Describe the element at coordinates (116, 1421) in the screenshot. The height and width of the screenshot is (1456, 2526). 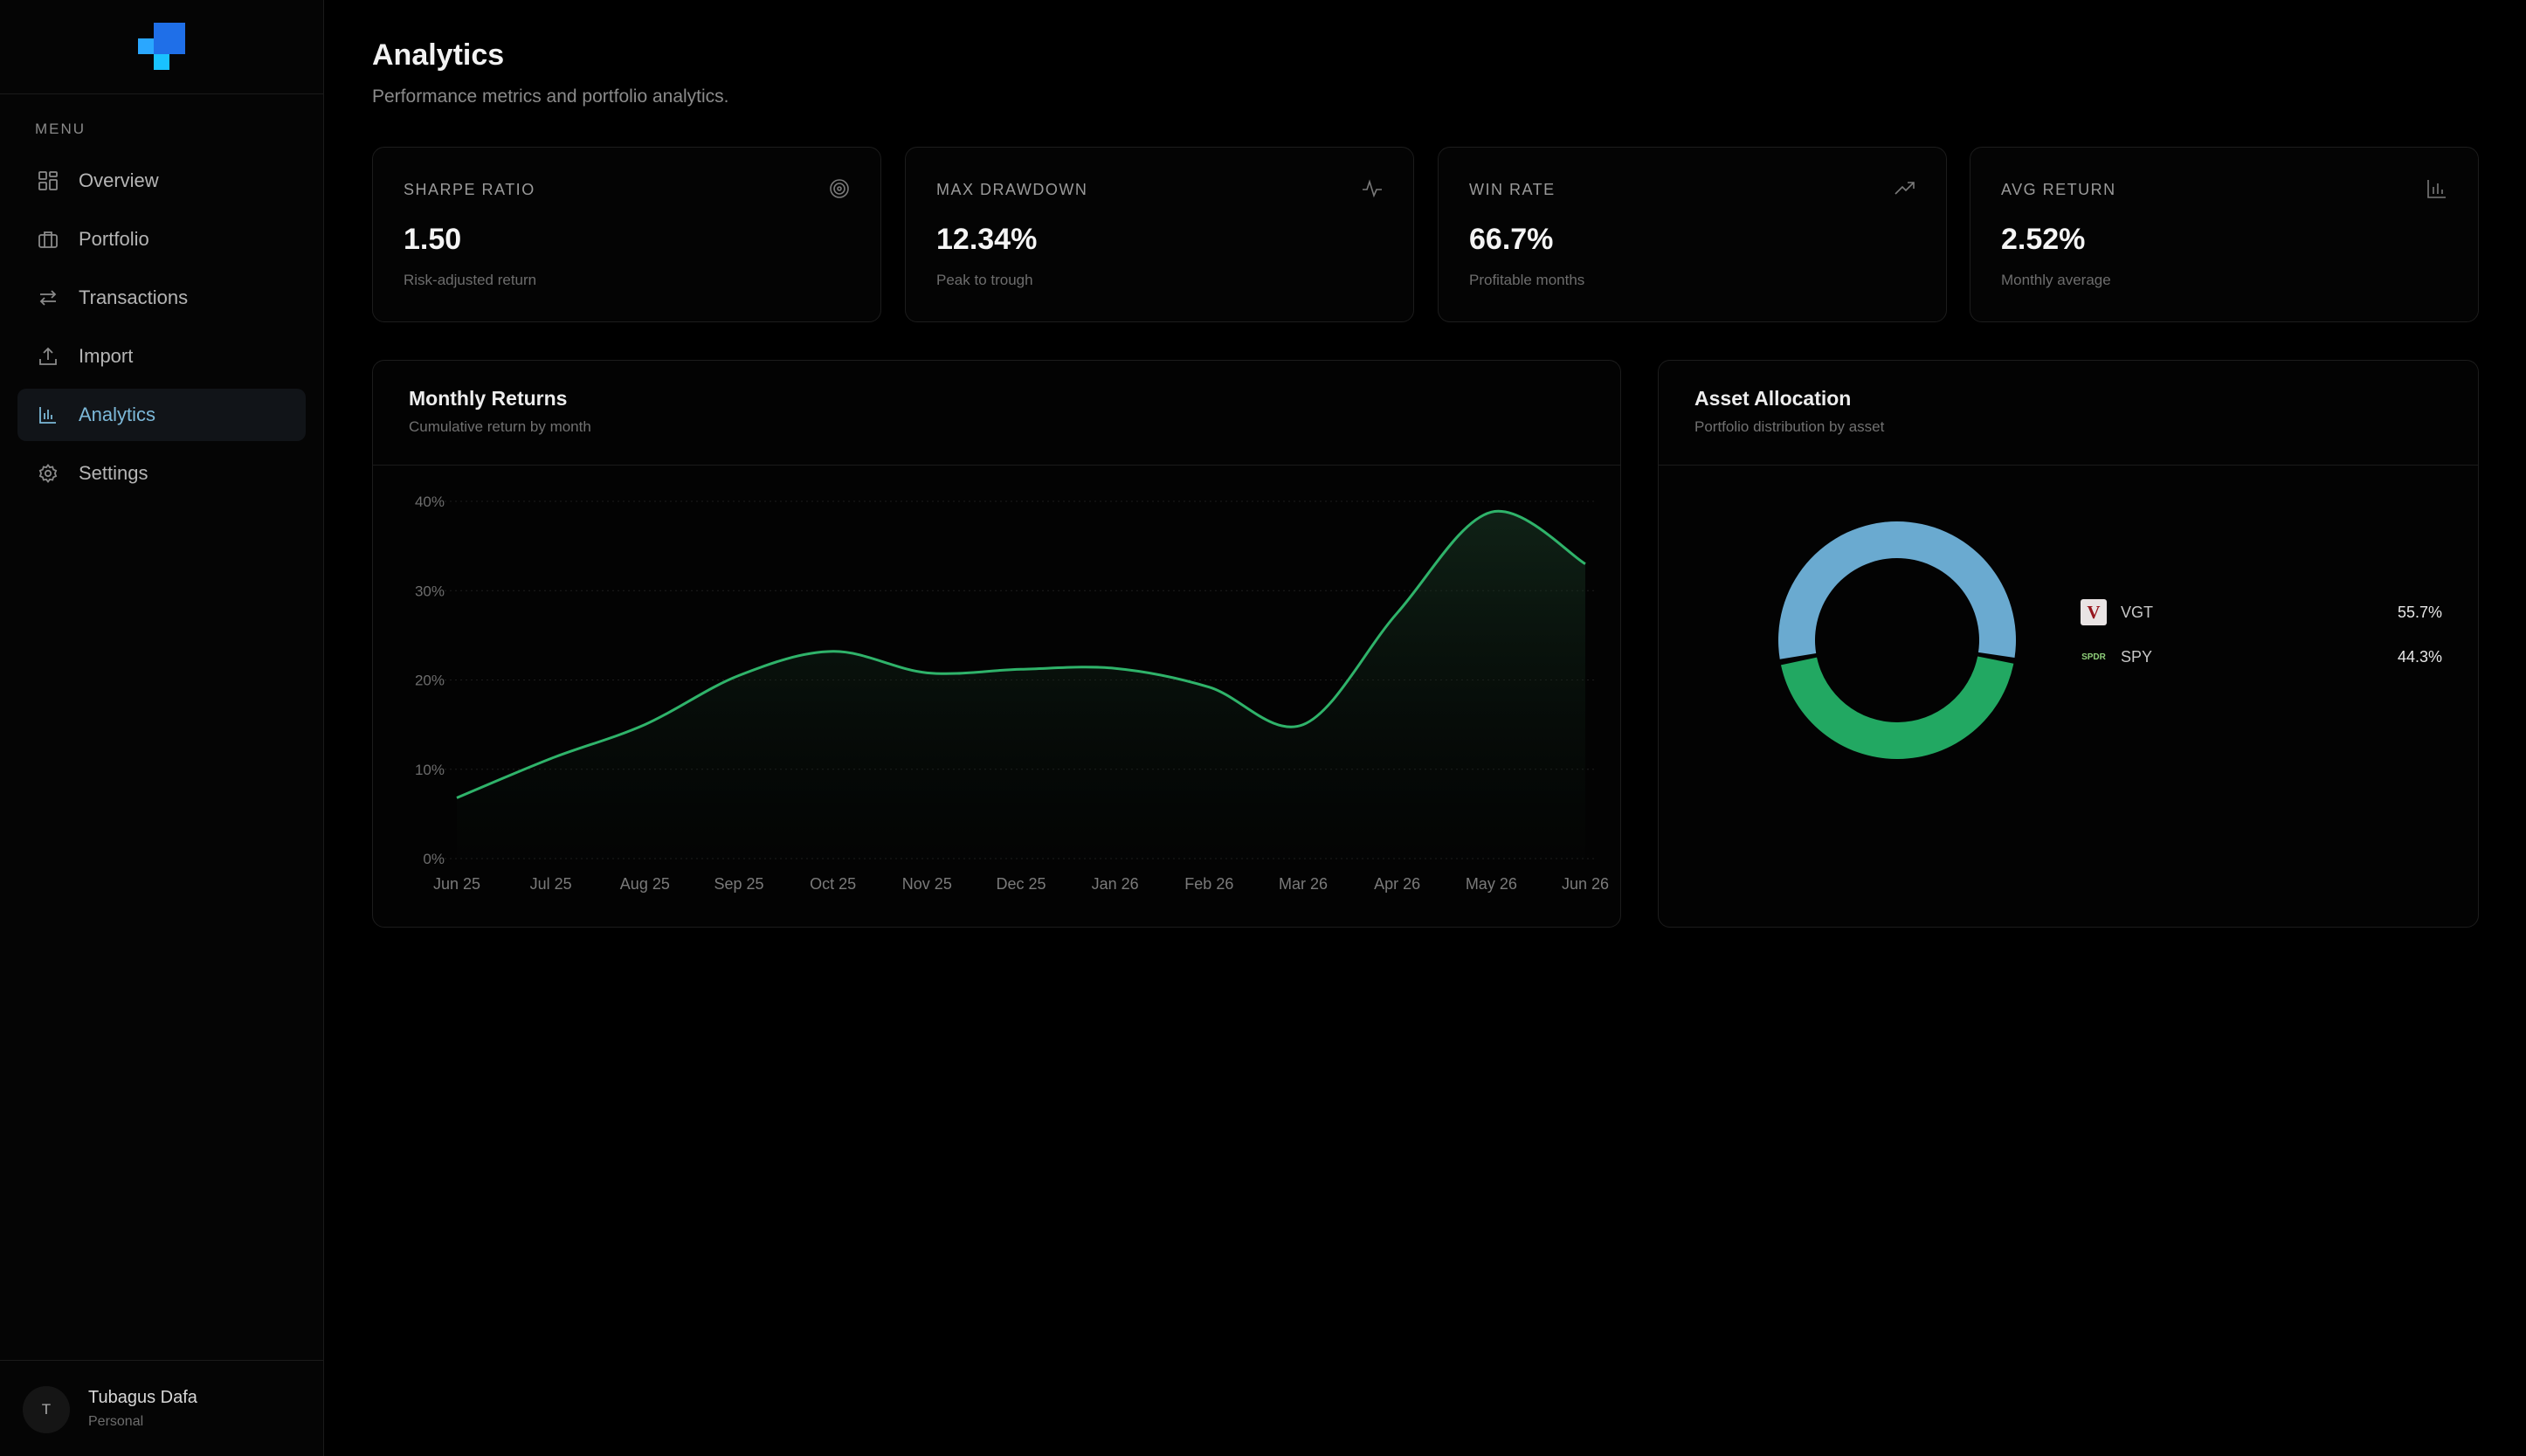
I see `user-role: Personal` at that location.